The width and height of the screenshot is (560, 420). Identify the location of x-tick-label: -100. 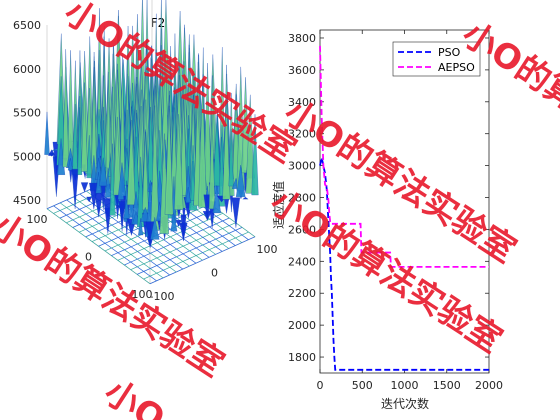
(162, 296).